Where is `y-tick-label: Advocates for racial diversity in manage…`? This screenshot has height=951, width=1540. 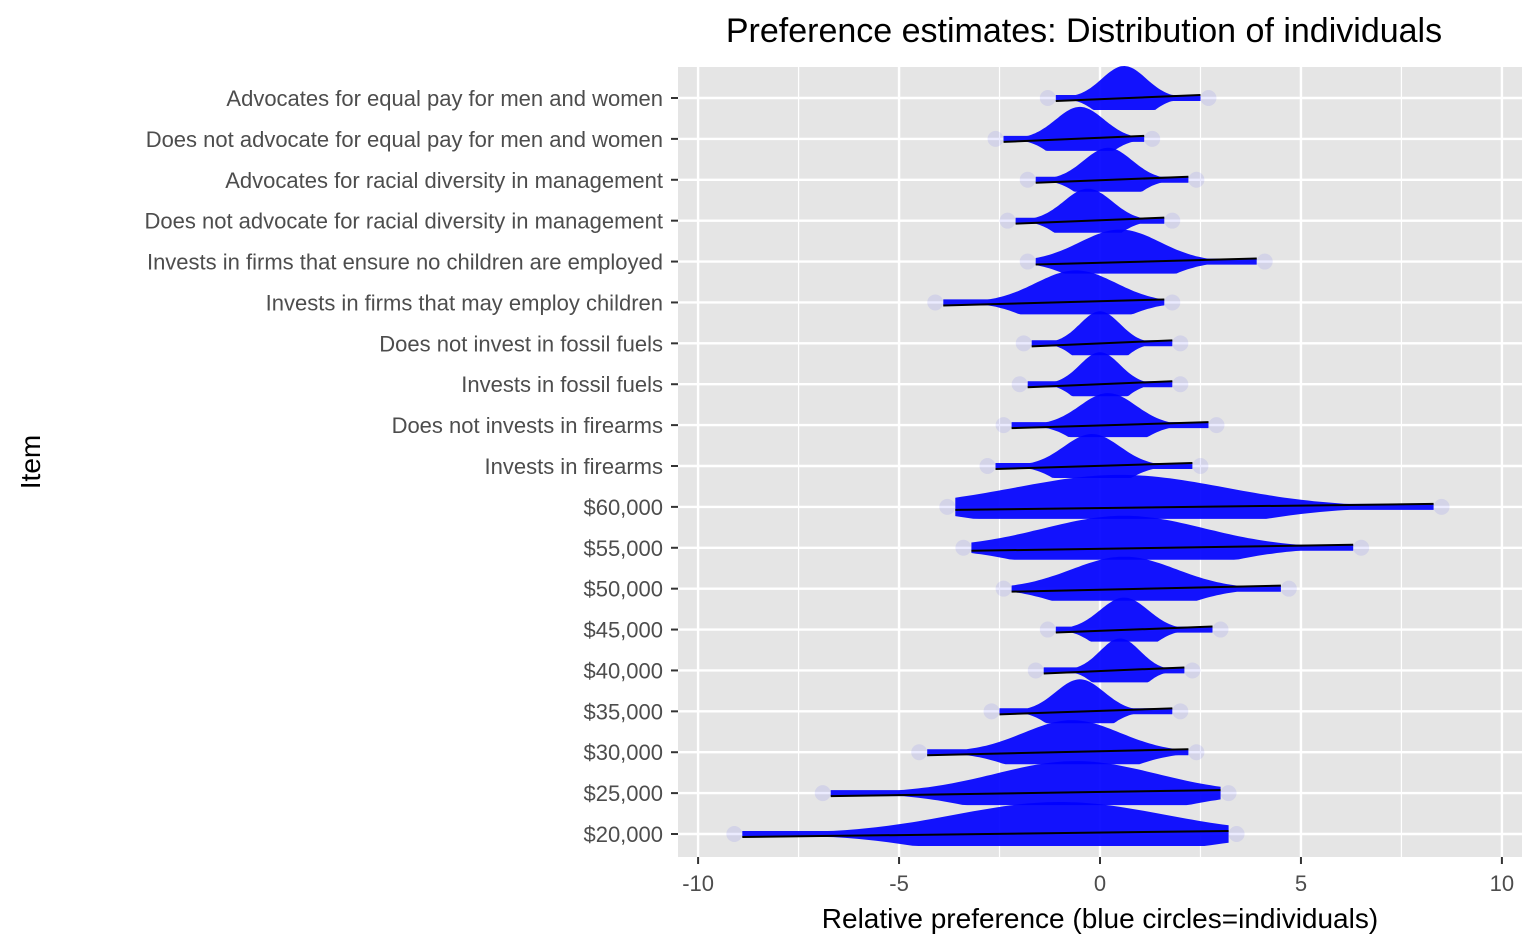
y-tick-label: Advocates for racial diversity in manage… is located at coordinates (444, 180).